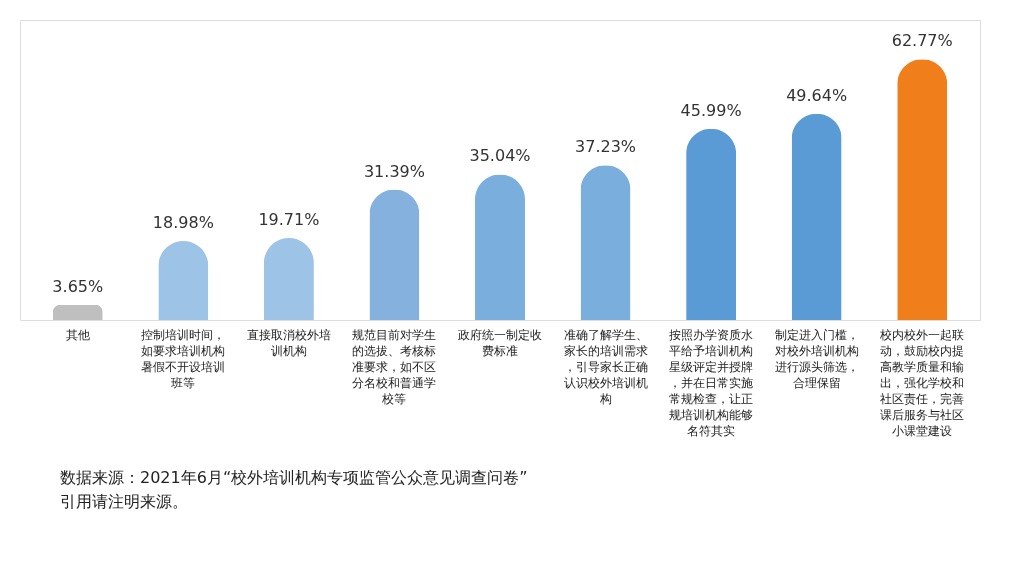 The width and height of the screenshot is (1020, 582). Describe the element at coordinates (394, 367) in the screenshot. I see `x-tick-label: 规范目前对学生的选拔、考核标准要求，如不区分名校和普通学校等` at that location.